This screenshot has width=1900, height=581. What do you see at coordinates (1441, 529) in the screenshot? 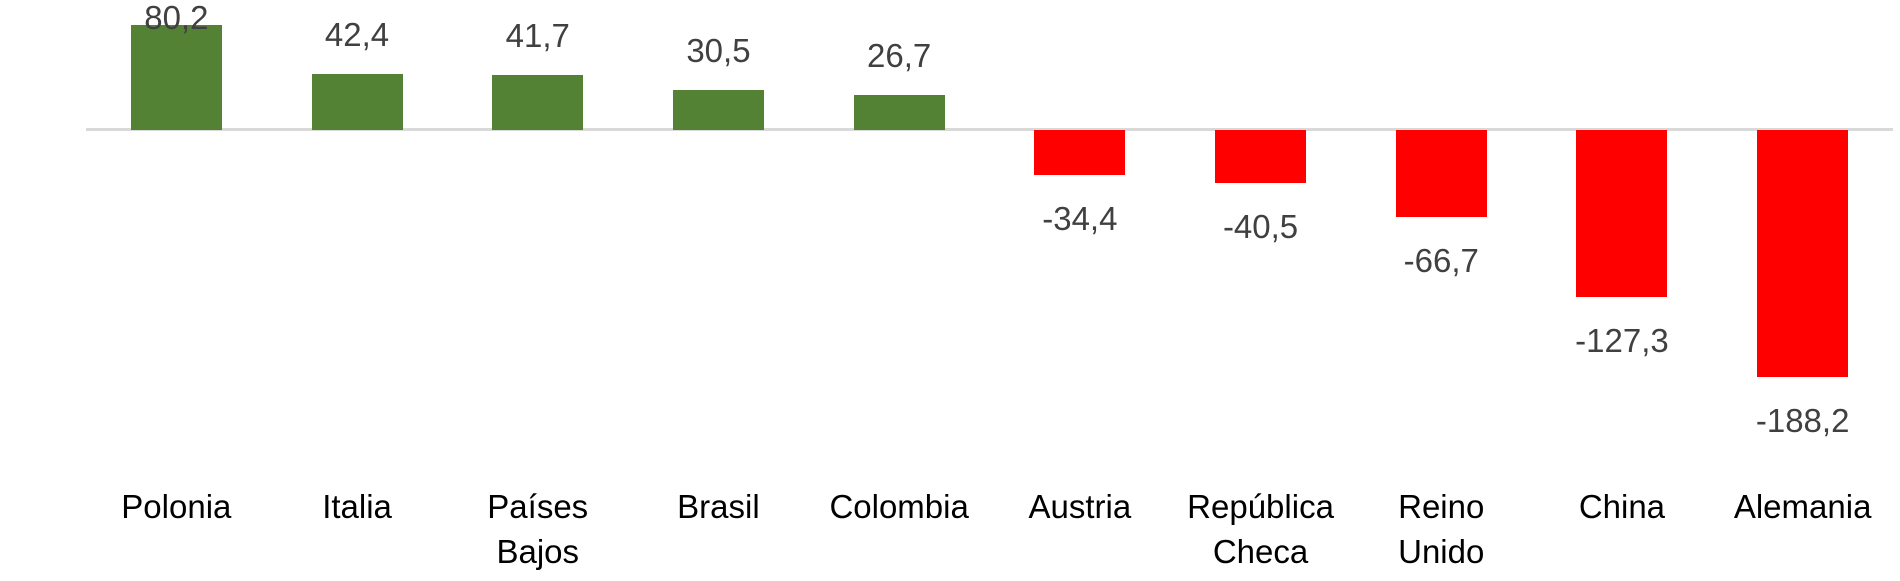
I see `category-label: Reino Unido` at bounding box center [1441, 529].